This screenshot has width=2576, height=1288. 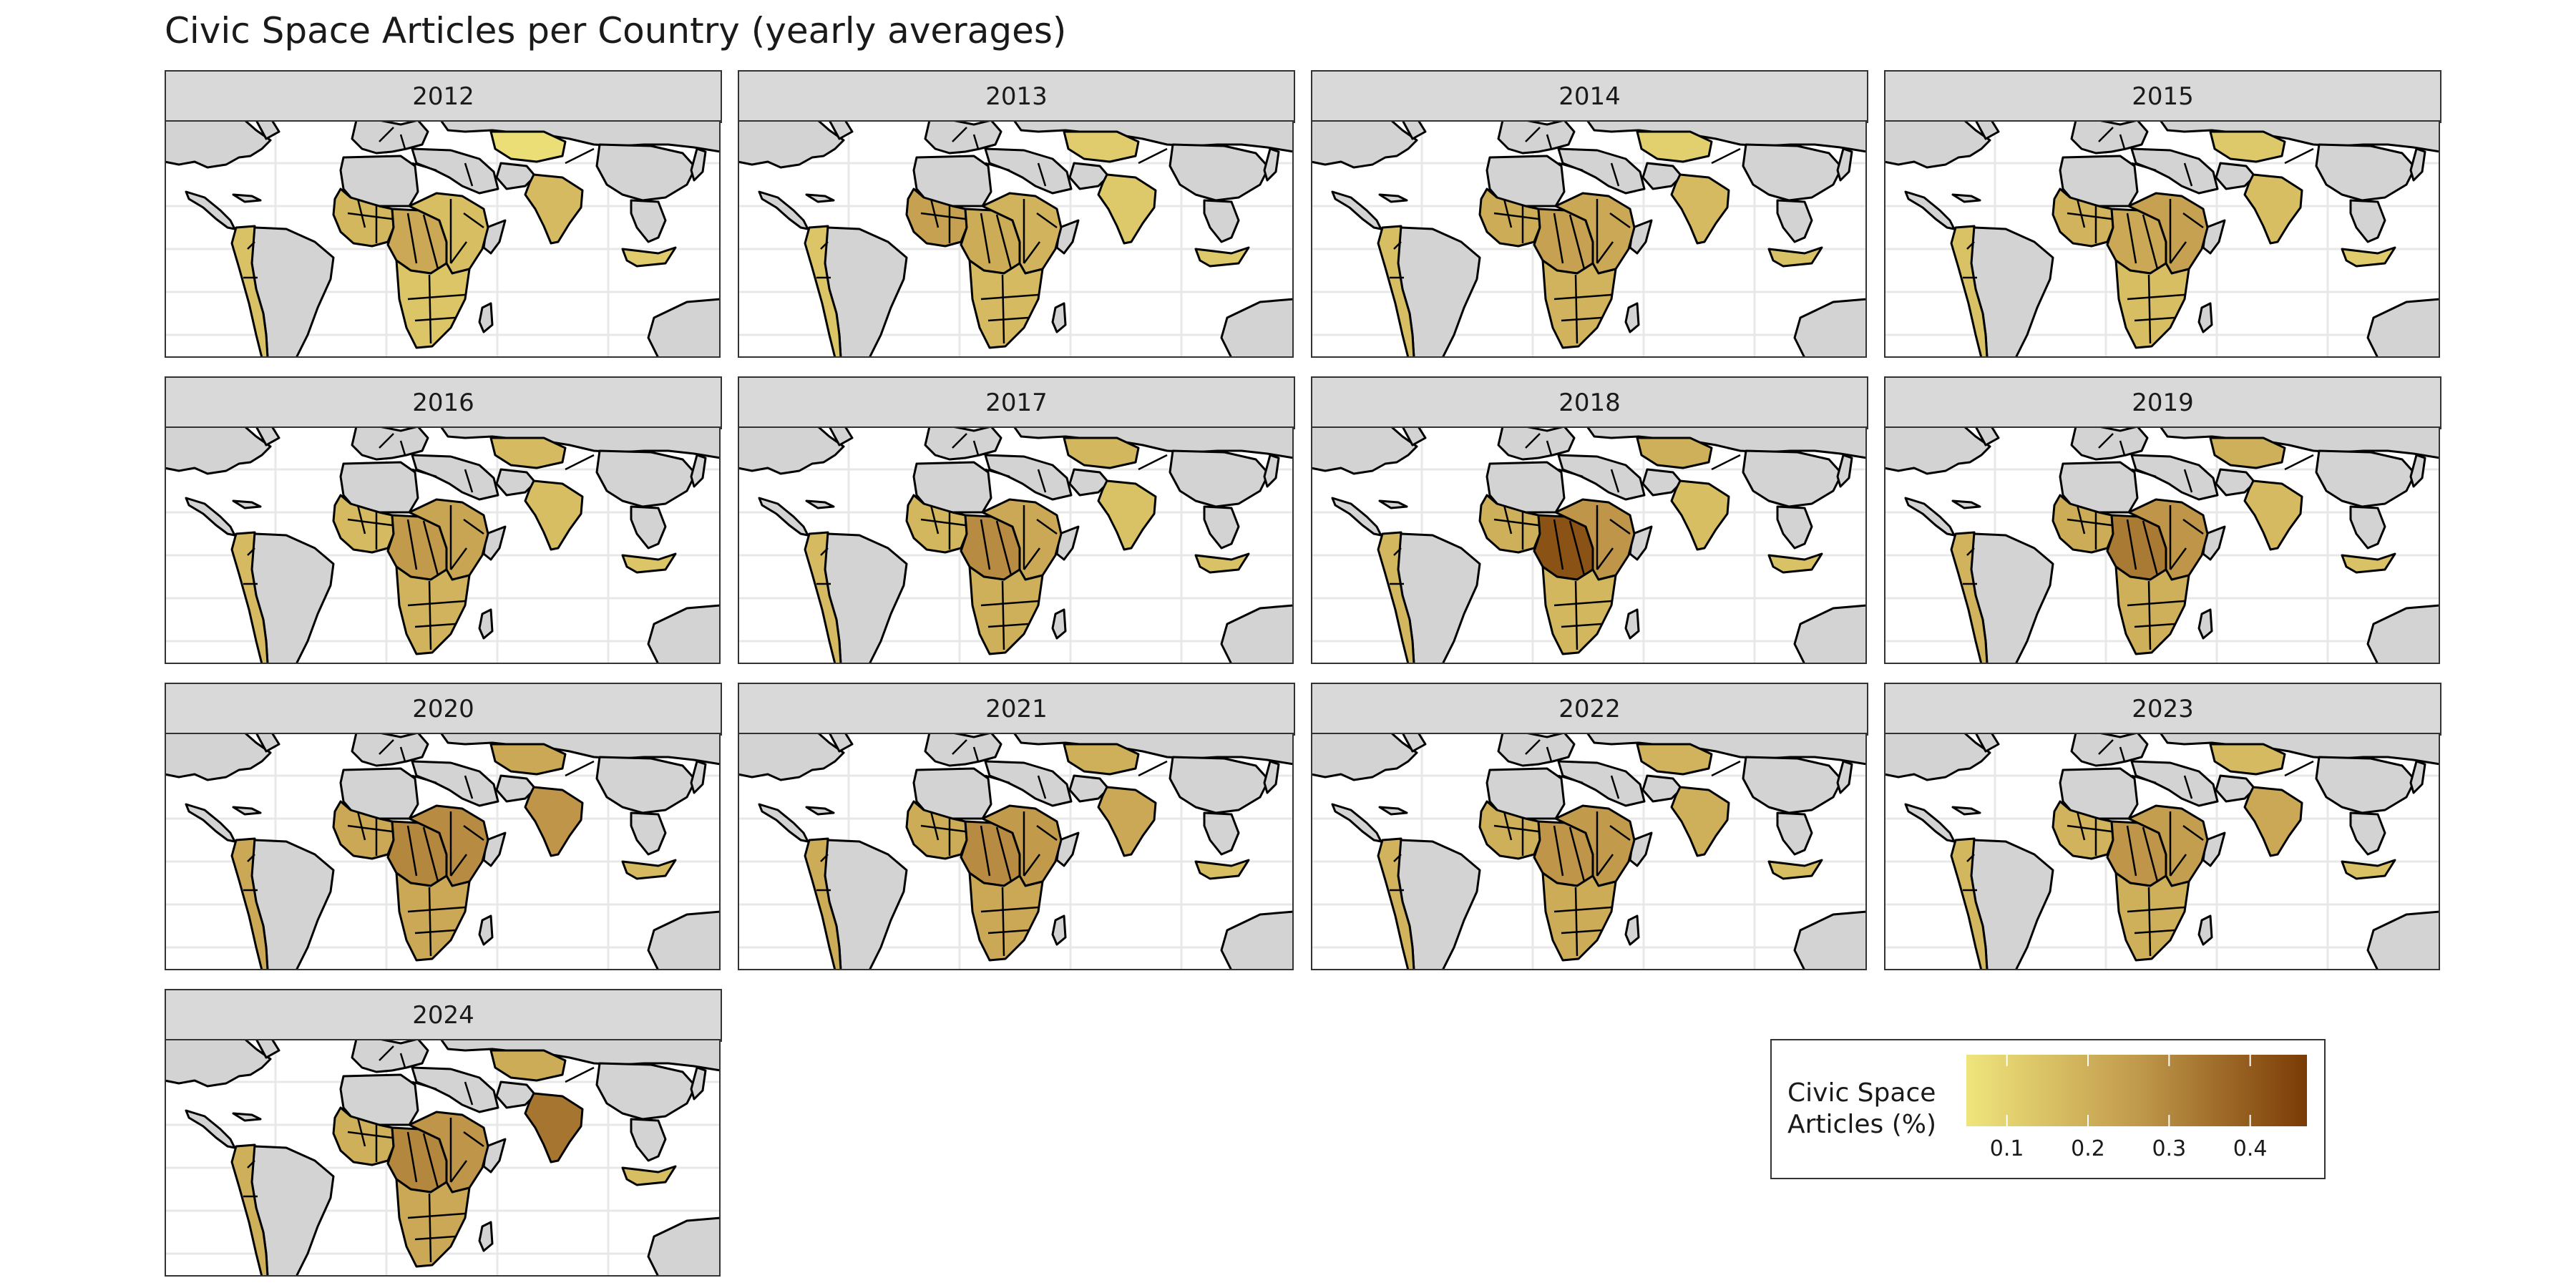 What do you see at coordinates (1589, 214) in the screenshot?
I see `facet-panel-2014: 2014` at bounding box center [1589, 214].